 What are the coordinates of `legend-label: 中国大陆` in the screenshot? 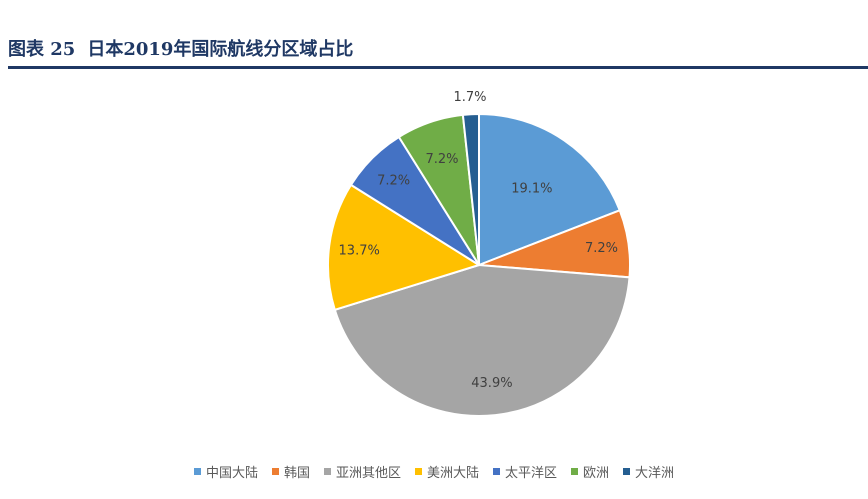 It's located at (231, 473).